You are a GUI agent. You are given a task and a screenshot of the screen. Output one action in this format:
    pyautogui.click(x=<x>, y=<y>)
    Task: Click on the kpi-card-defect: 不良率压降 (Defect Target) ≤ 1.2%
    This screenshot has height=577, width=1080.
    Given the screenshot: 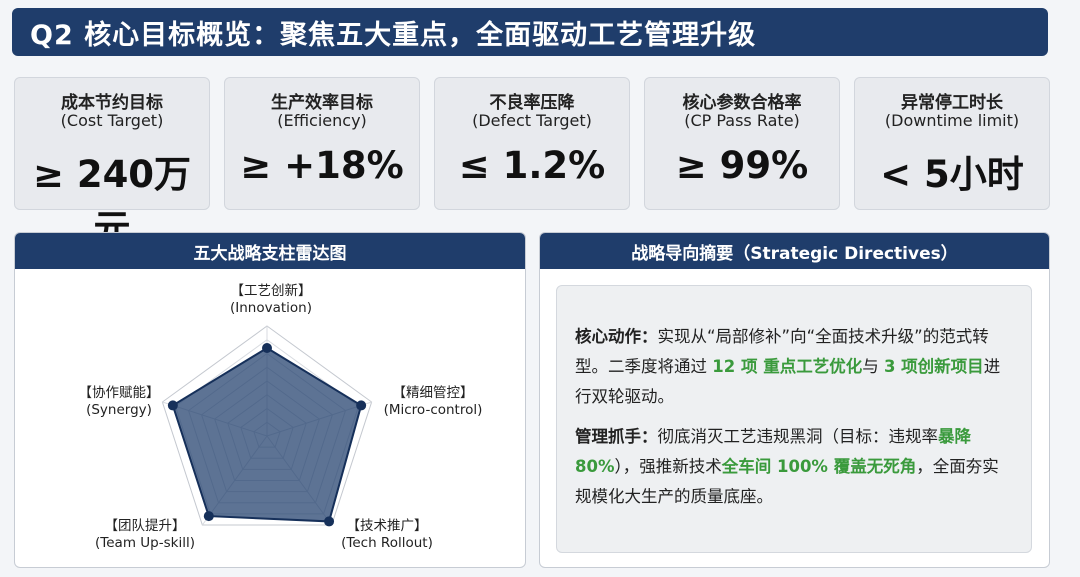 What is the action you would take?
    pyautogui.click(x=532, y=143)
    